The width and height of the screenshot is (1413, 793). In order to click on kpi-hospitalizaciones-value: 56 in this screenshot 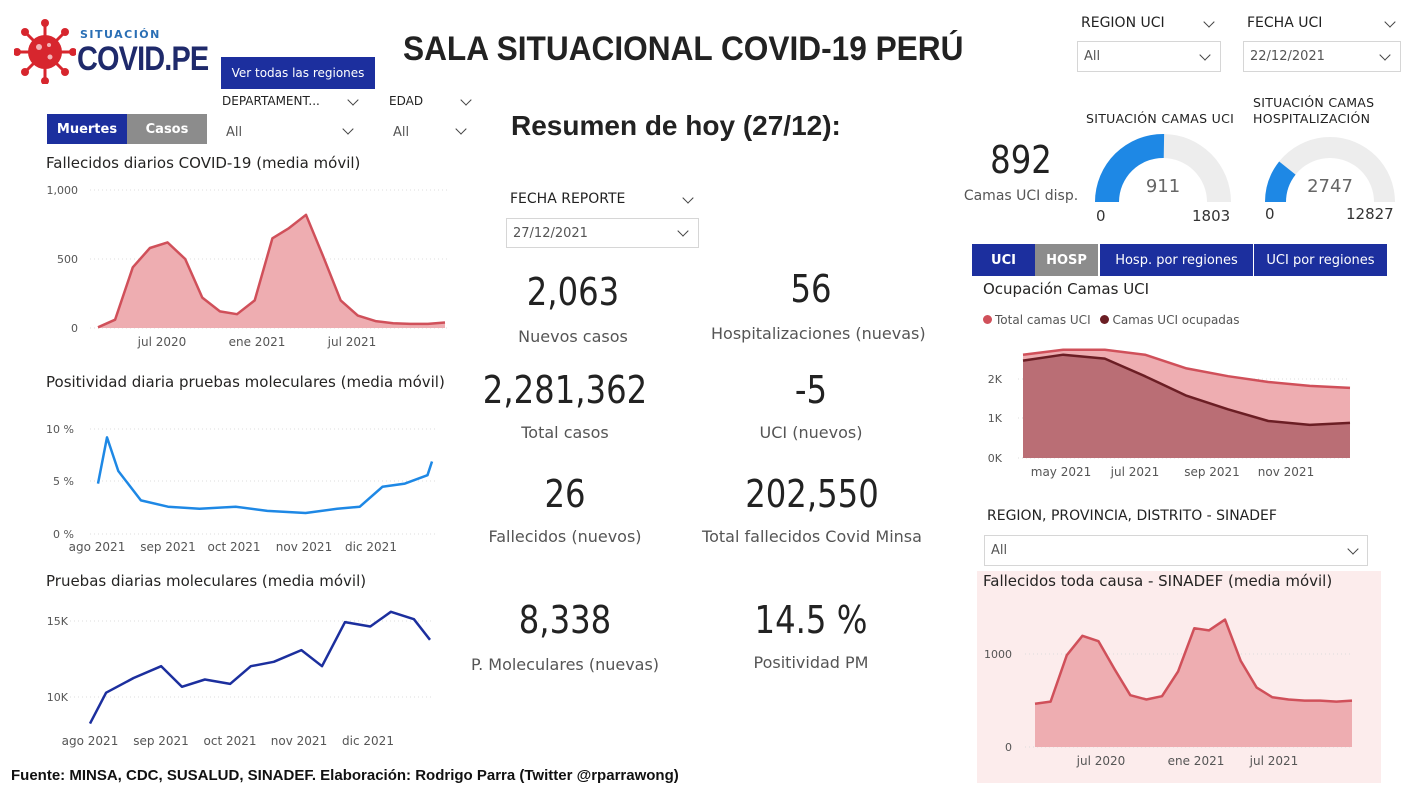, I will do `click(811, 289)`.